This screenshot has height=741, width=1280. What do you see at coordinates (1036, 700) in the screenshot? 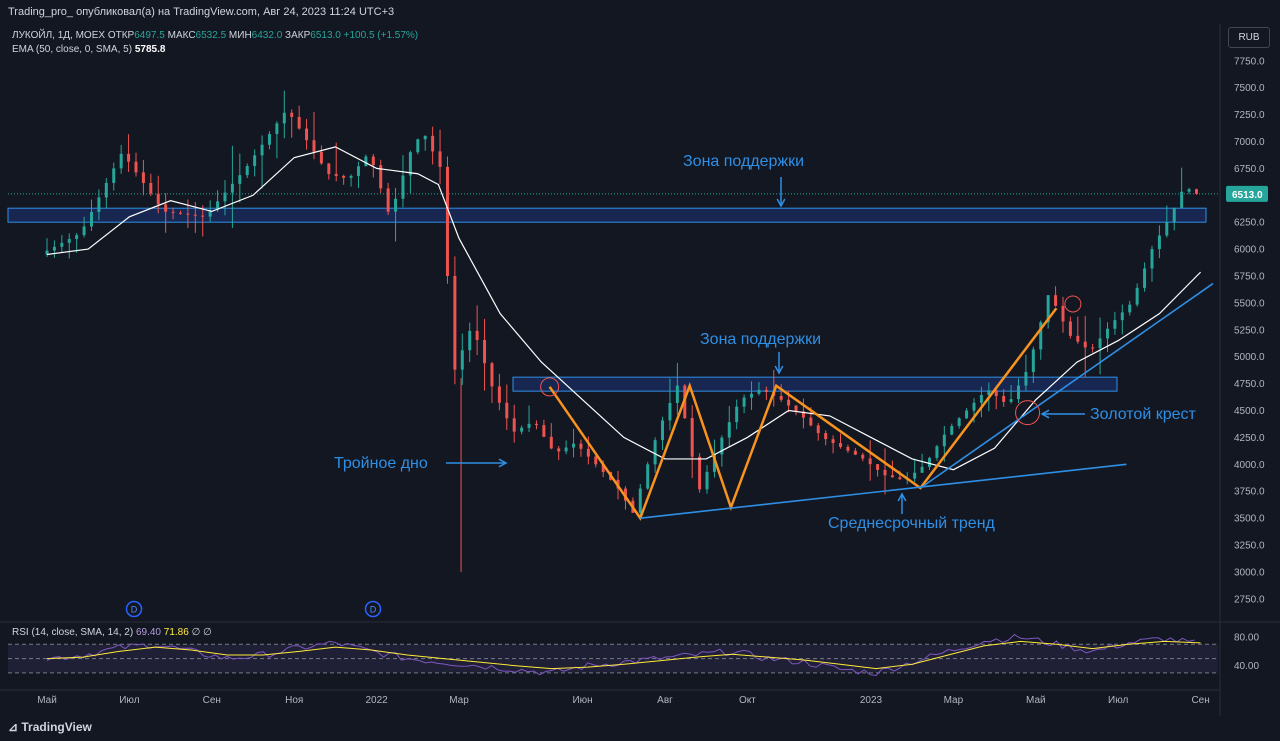
I see `time-tick-label: Май` at bounding box center [1036, 700].